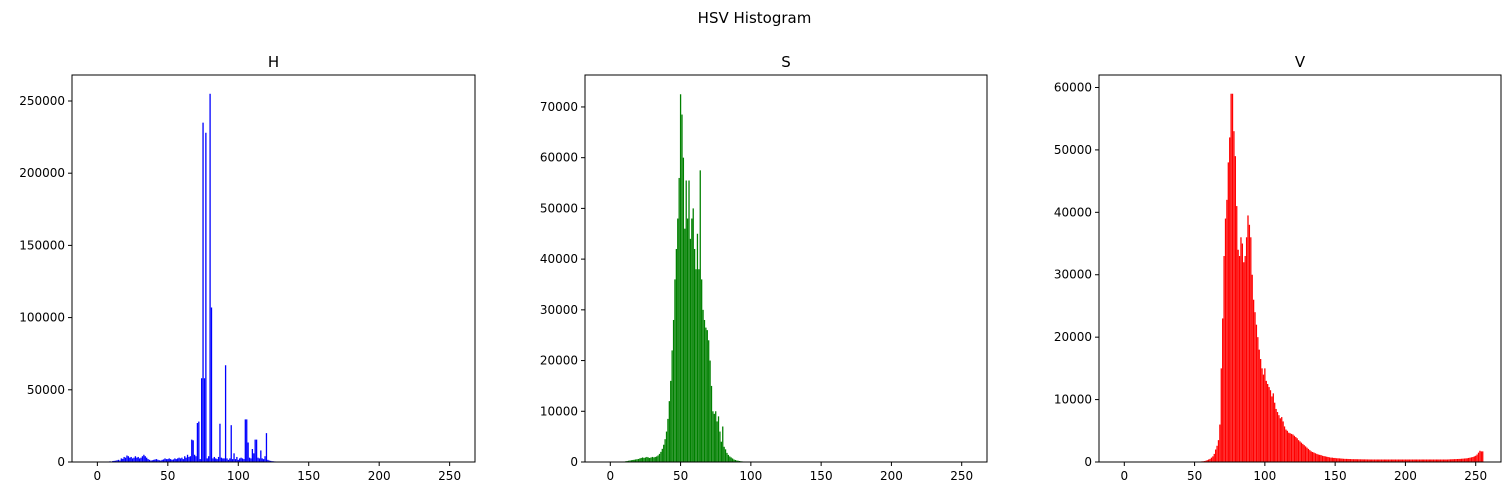 This screenshot has width=1509, height=495. I want to click on x-tick-label-s-150: 150, so click(821, 476).